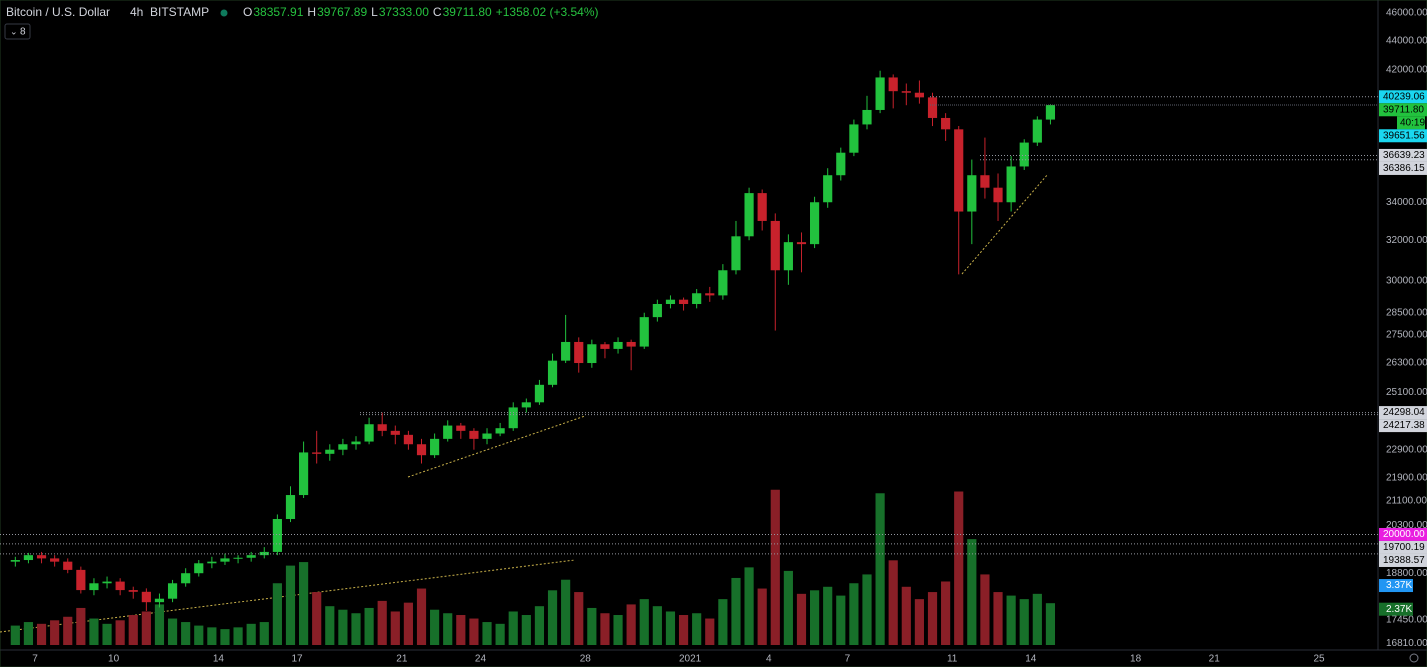  I want to click on y-tick-label: 27500.00, so click(1406, 335).